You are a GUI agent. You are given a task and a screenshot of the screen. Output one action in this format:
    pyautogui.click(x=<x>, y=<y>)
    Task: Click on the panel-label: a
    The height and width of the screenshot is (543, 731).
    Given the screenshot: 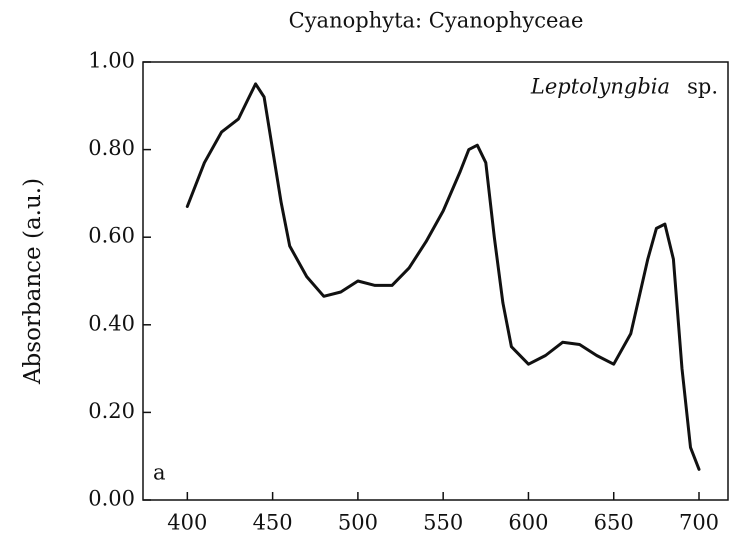 What is the action you would take?
    pyautogui.click(x=159, y=473)
    